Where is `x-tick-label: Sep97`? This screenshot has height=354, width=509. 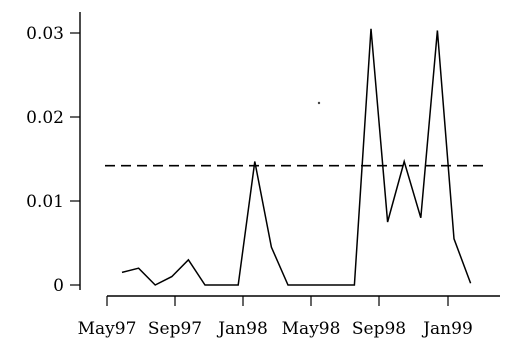
x-tick-label: Sep97 is located at coordinates (175, 329).